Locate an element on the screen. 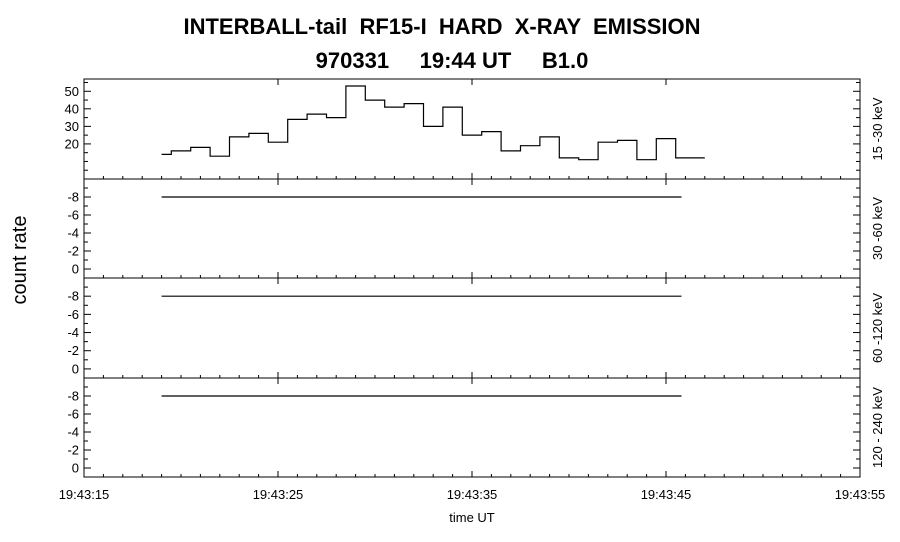  y-axis-label: count rate is located at coordinates (20, 260).